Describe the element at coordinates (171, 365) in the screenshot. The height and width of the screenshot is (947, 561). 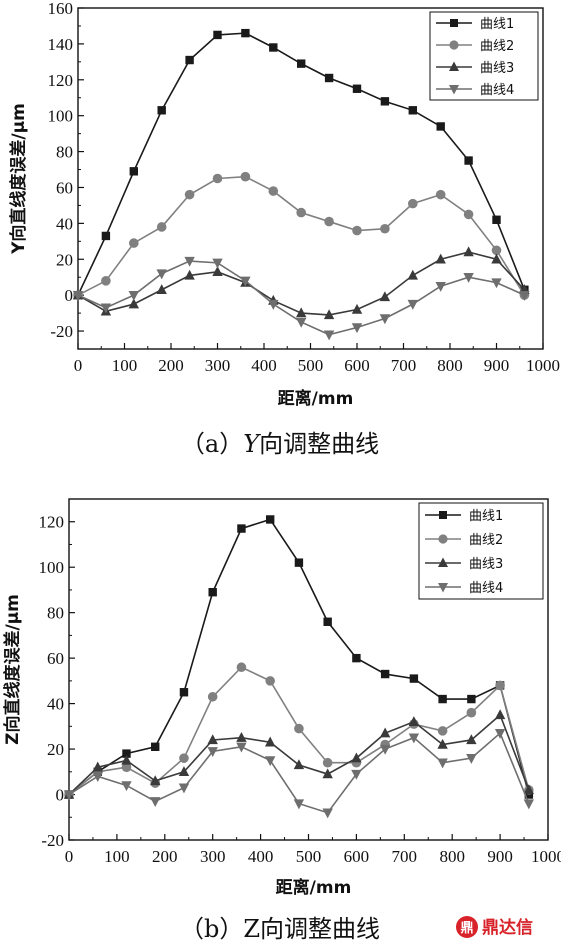
I see `x-tick-label: 200` at that location.